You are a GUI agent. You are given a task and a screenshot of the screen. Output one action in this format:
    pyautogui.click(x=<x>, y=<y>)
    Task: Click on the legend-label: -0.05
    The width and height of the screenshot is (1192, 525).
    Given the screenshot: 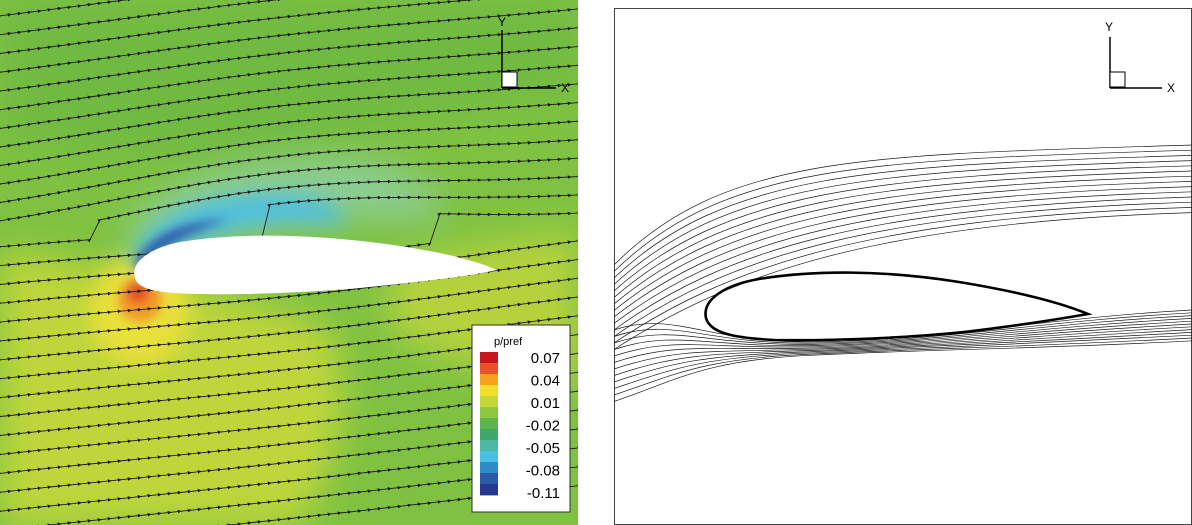 What is the action you would take?
    pyautogui.click(x=543, y=448)
    